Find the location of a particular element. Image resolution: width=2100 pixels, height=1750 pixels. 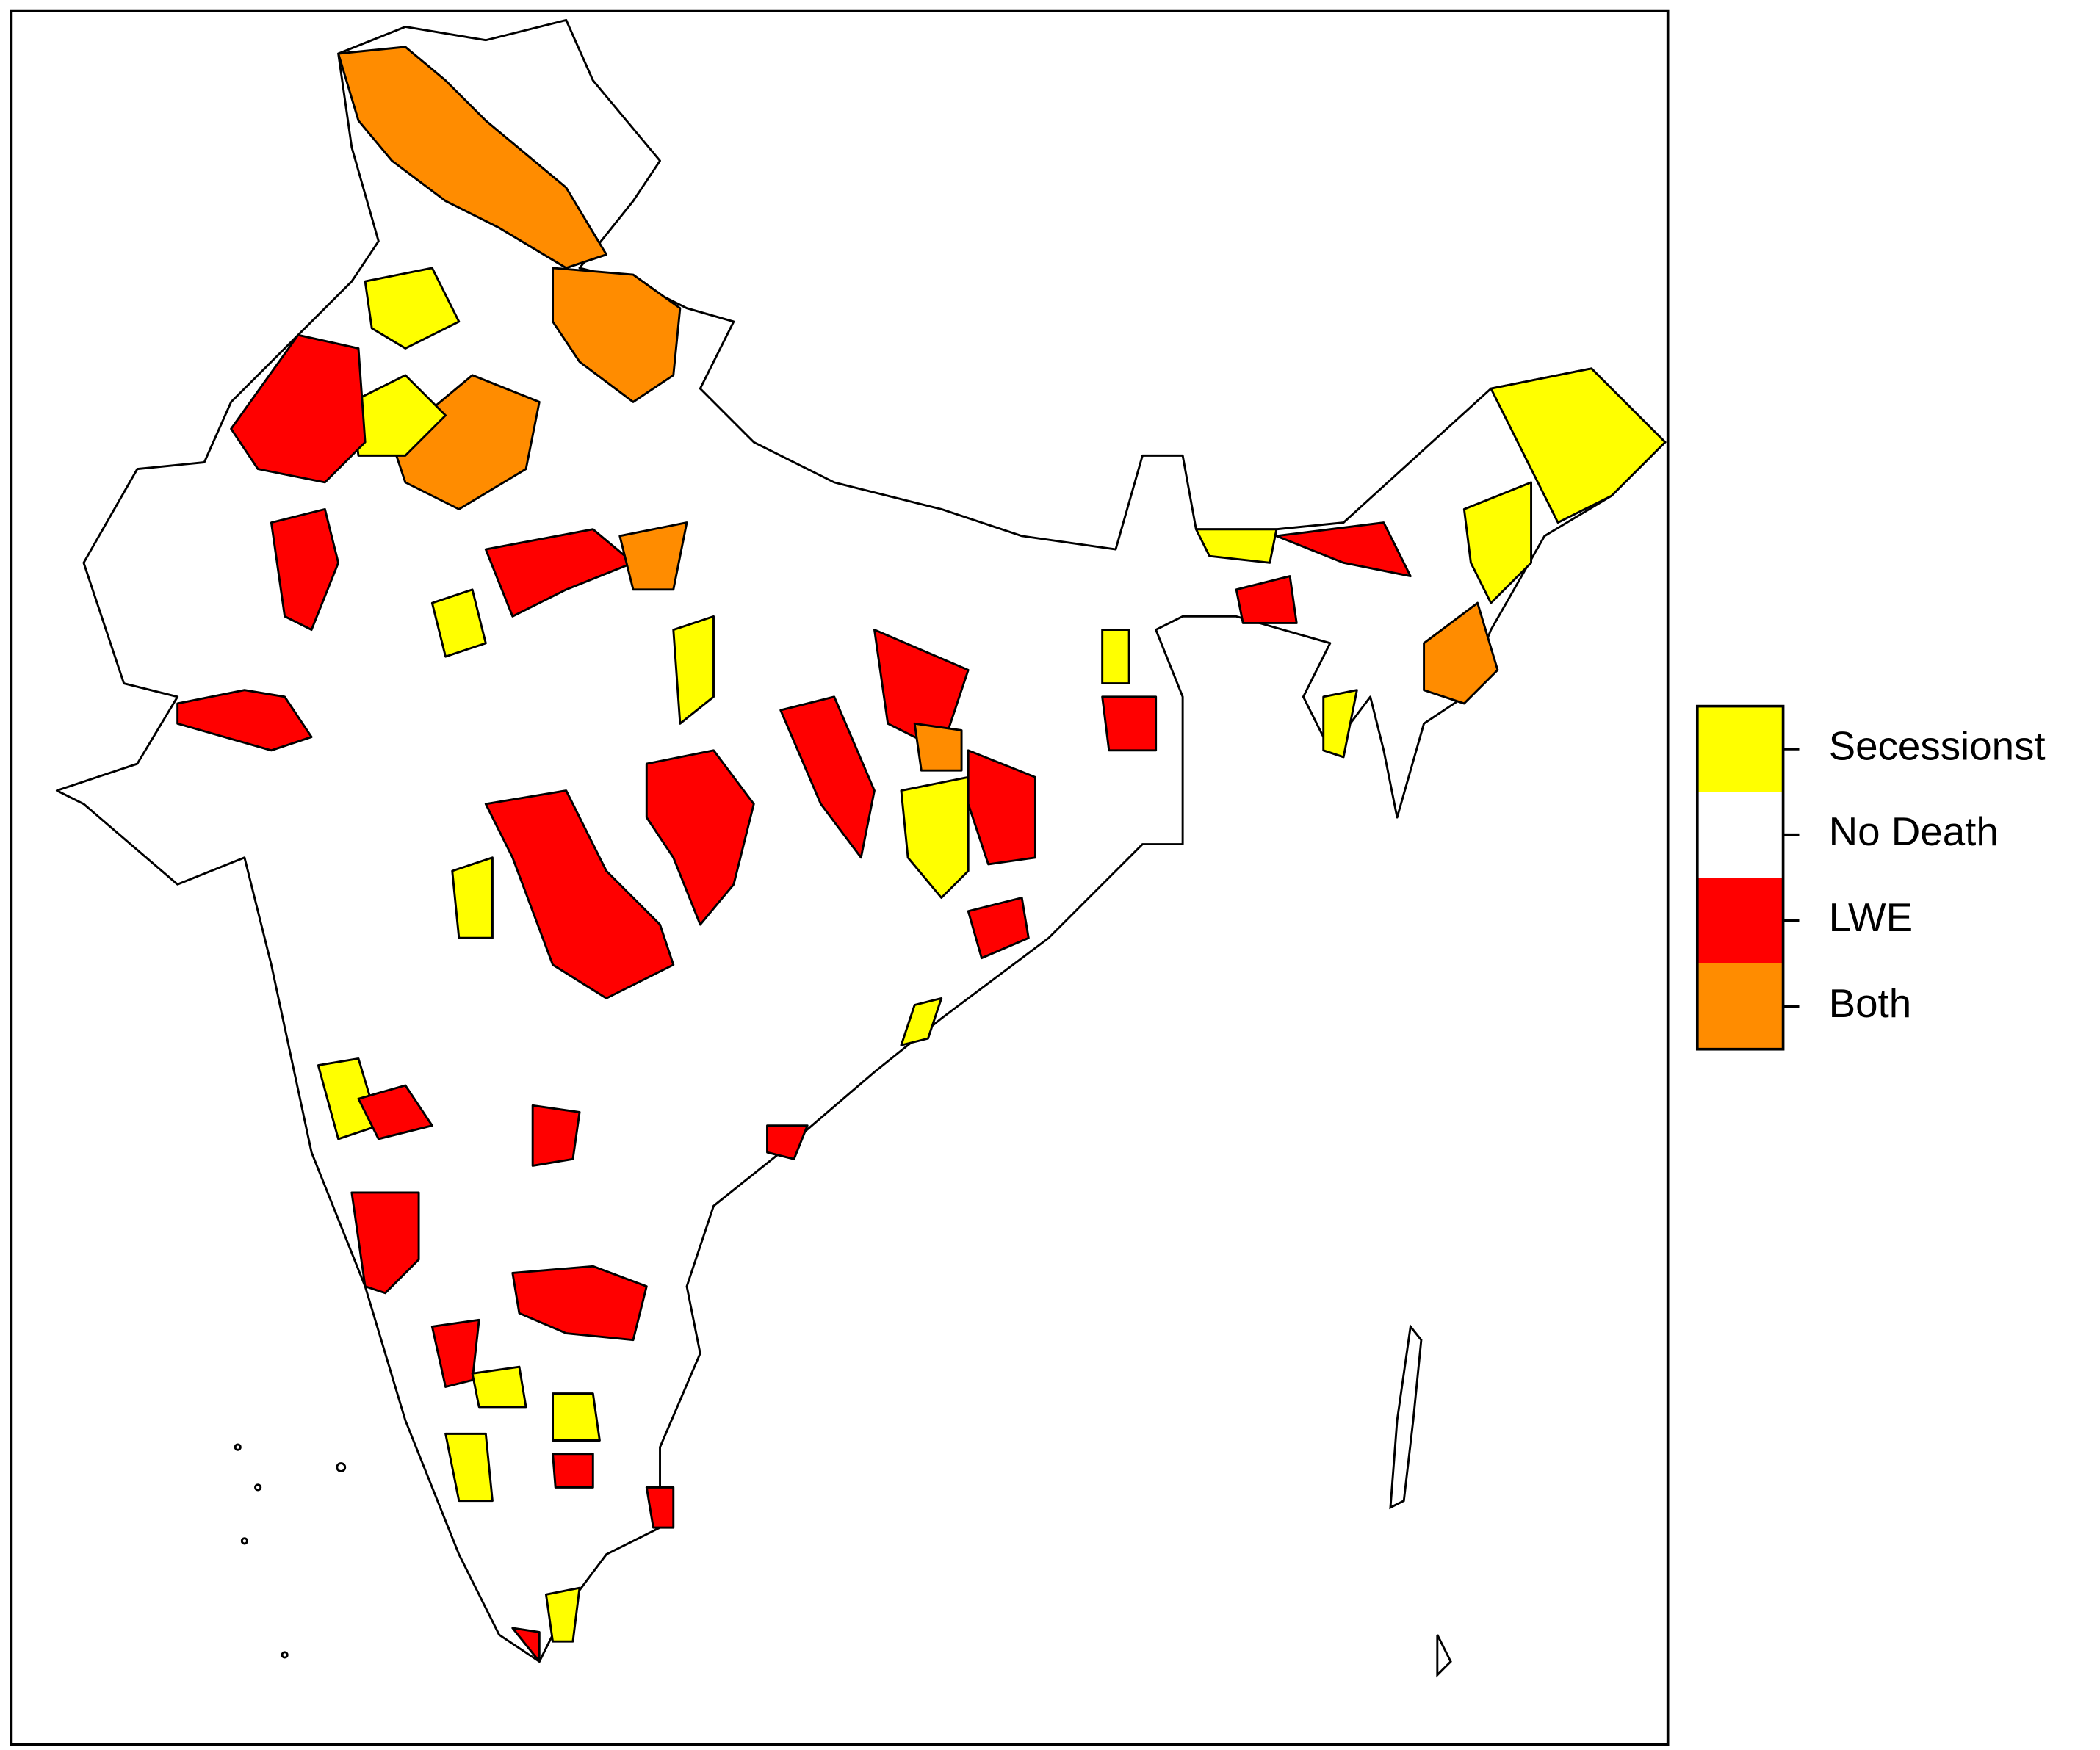

islands is located at coordinates (843, 1500).